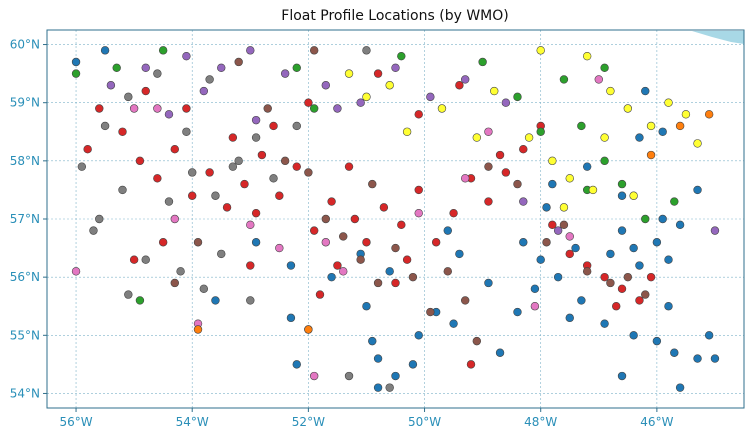 Image resolution: width=753 pixels, height=437 pixels. Describe the element at coordinates (25, 161) in the screenshot. I see `y-tick-label: 58°N` at that location.